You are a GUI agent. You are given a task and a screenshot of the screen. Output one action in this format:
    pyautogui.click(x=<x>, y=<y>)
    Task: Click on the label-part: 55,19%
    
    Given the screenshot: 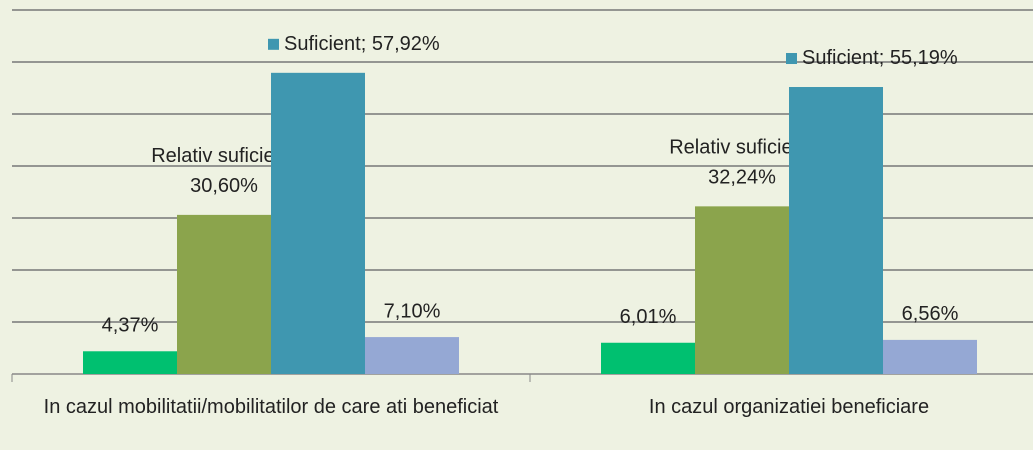 What is the action you would take?
    pyautogui.click(x=924, y=58)
    